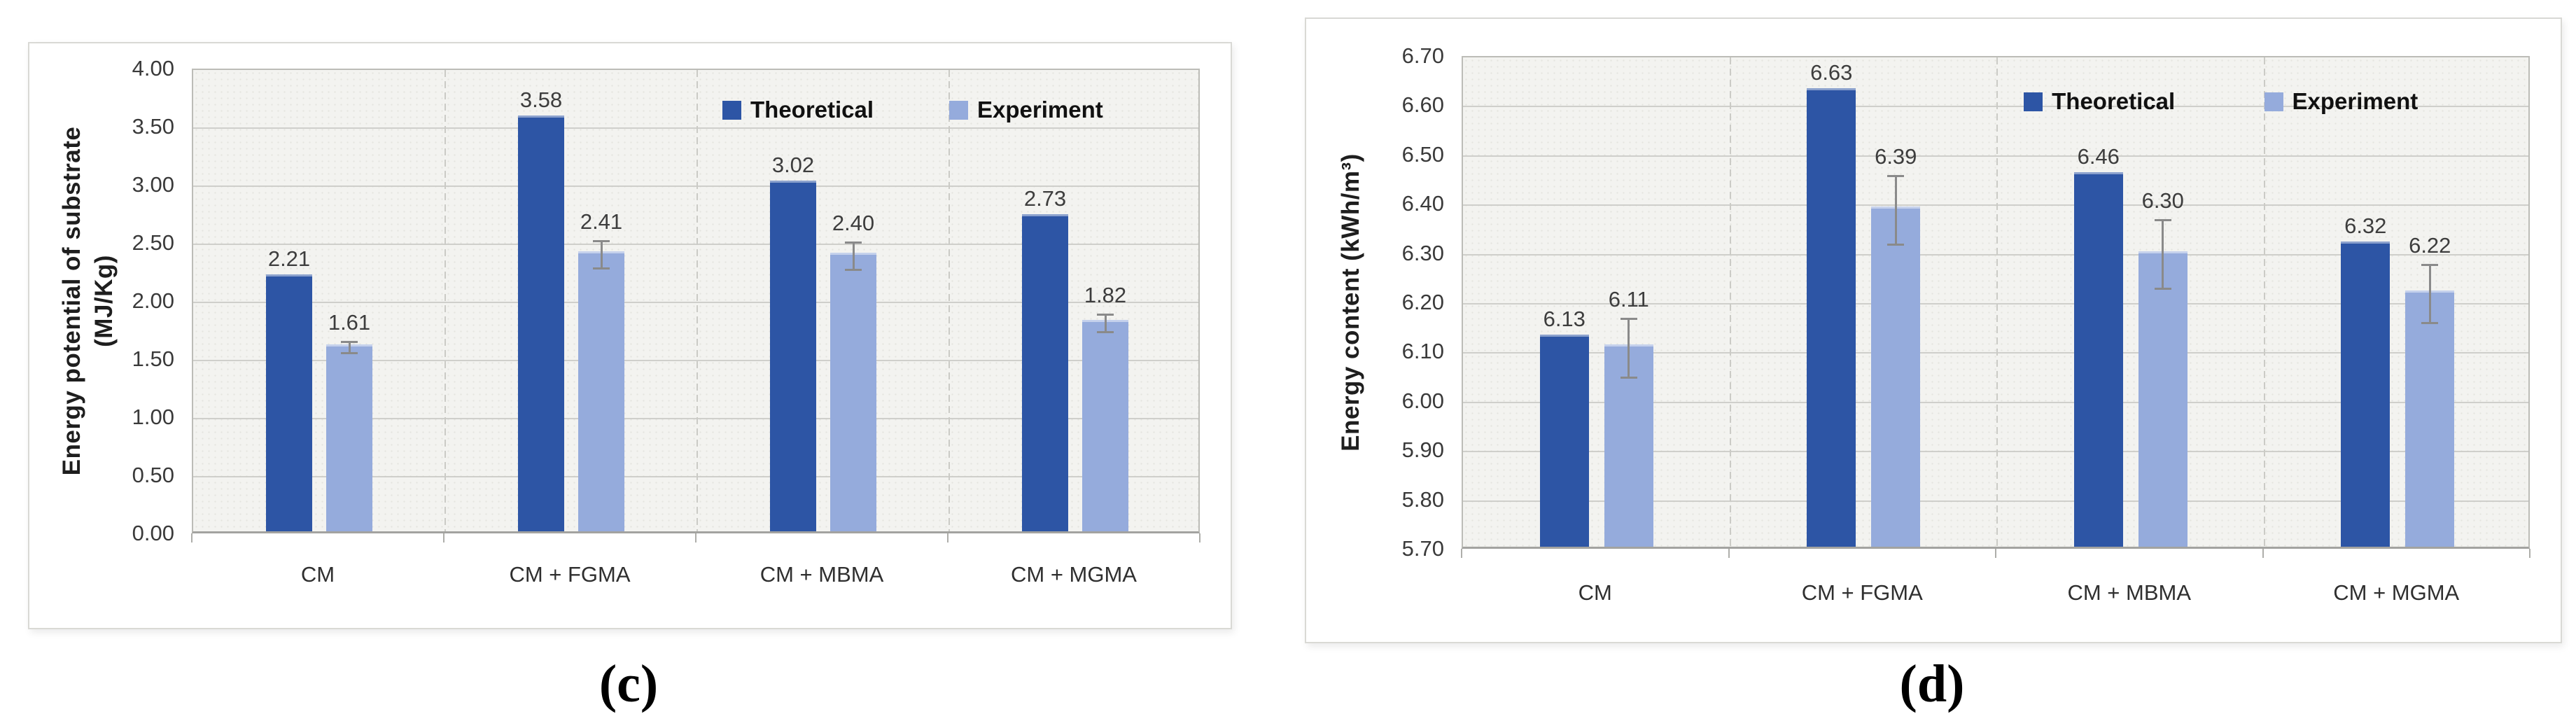  What do you see at coordinates (1045, 198) in the screenshot?
I see `value-label: 2.73` at bounding box center [1045, 198].